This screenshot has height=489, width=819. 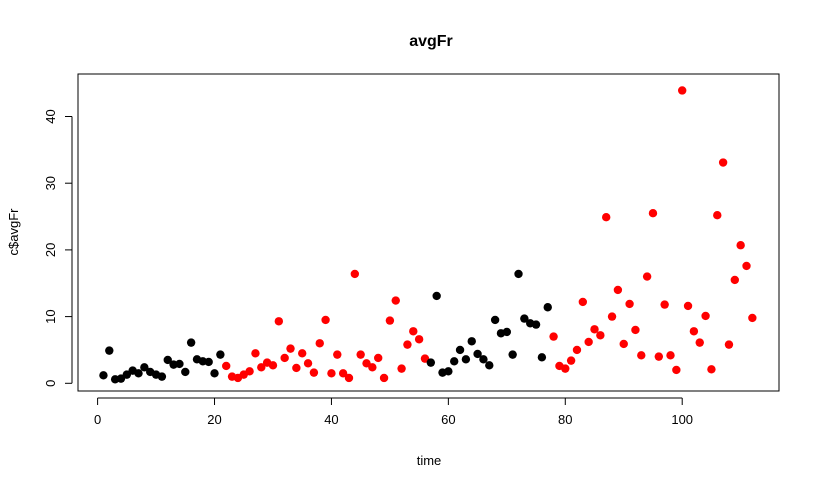 I want to click on y-axis-label: c$avgFr, so click(x=13, y=232).